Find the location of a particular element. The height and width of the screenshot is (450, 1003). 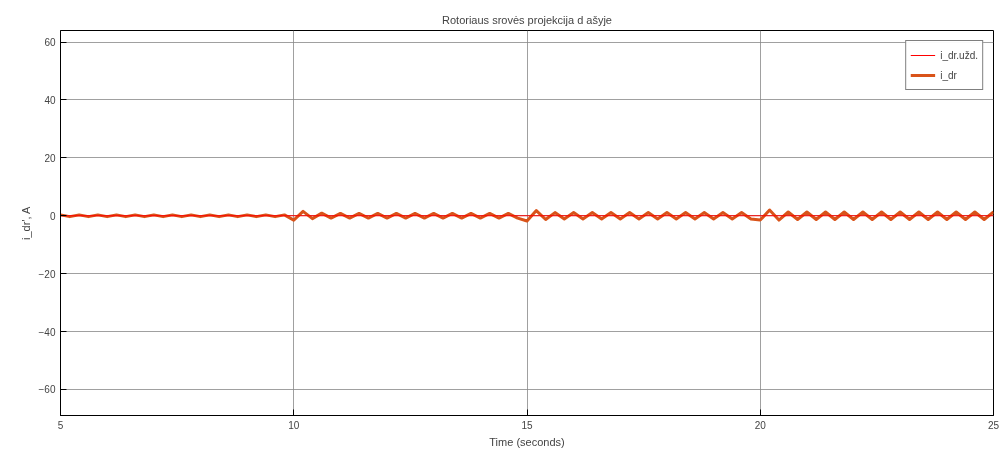

chart-title: Rotoriaus srovės projekcija d ašyje is located at coordinates (527, 19).